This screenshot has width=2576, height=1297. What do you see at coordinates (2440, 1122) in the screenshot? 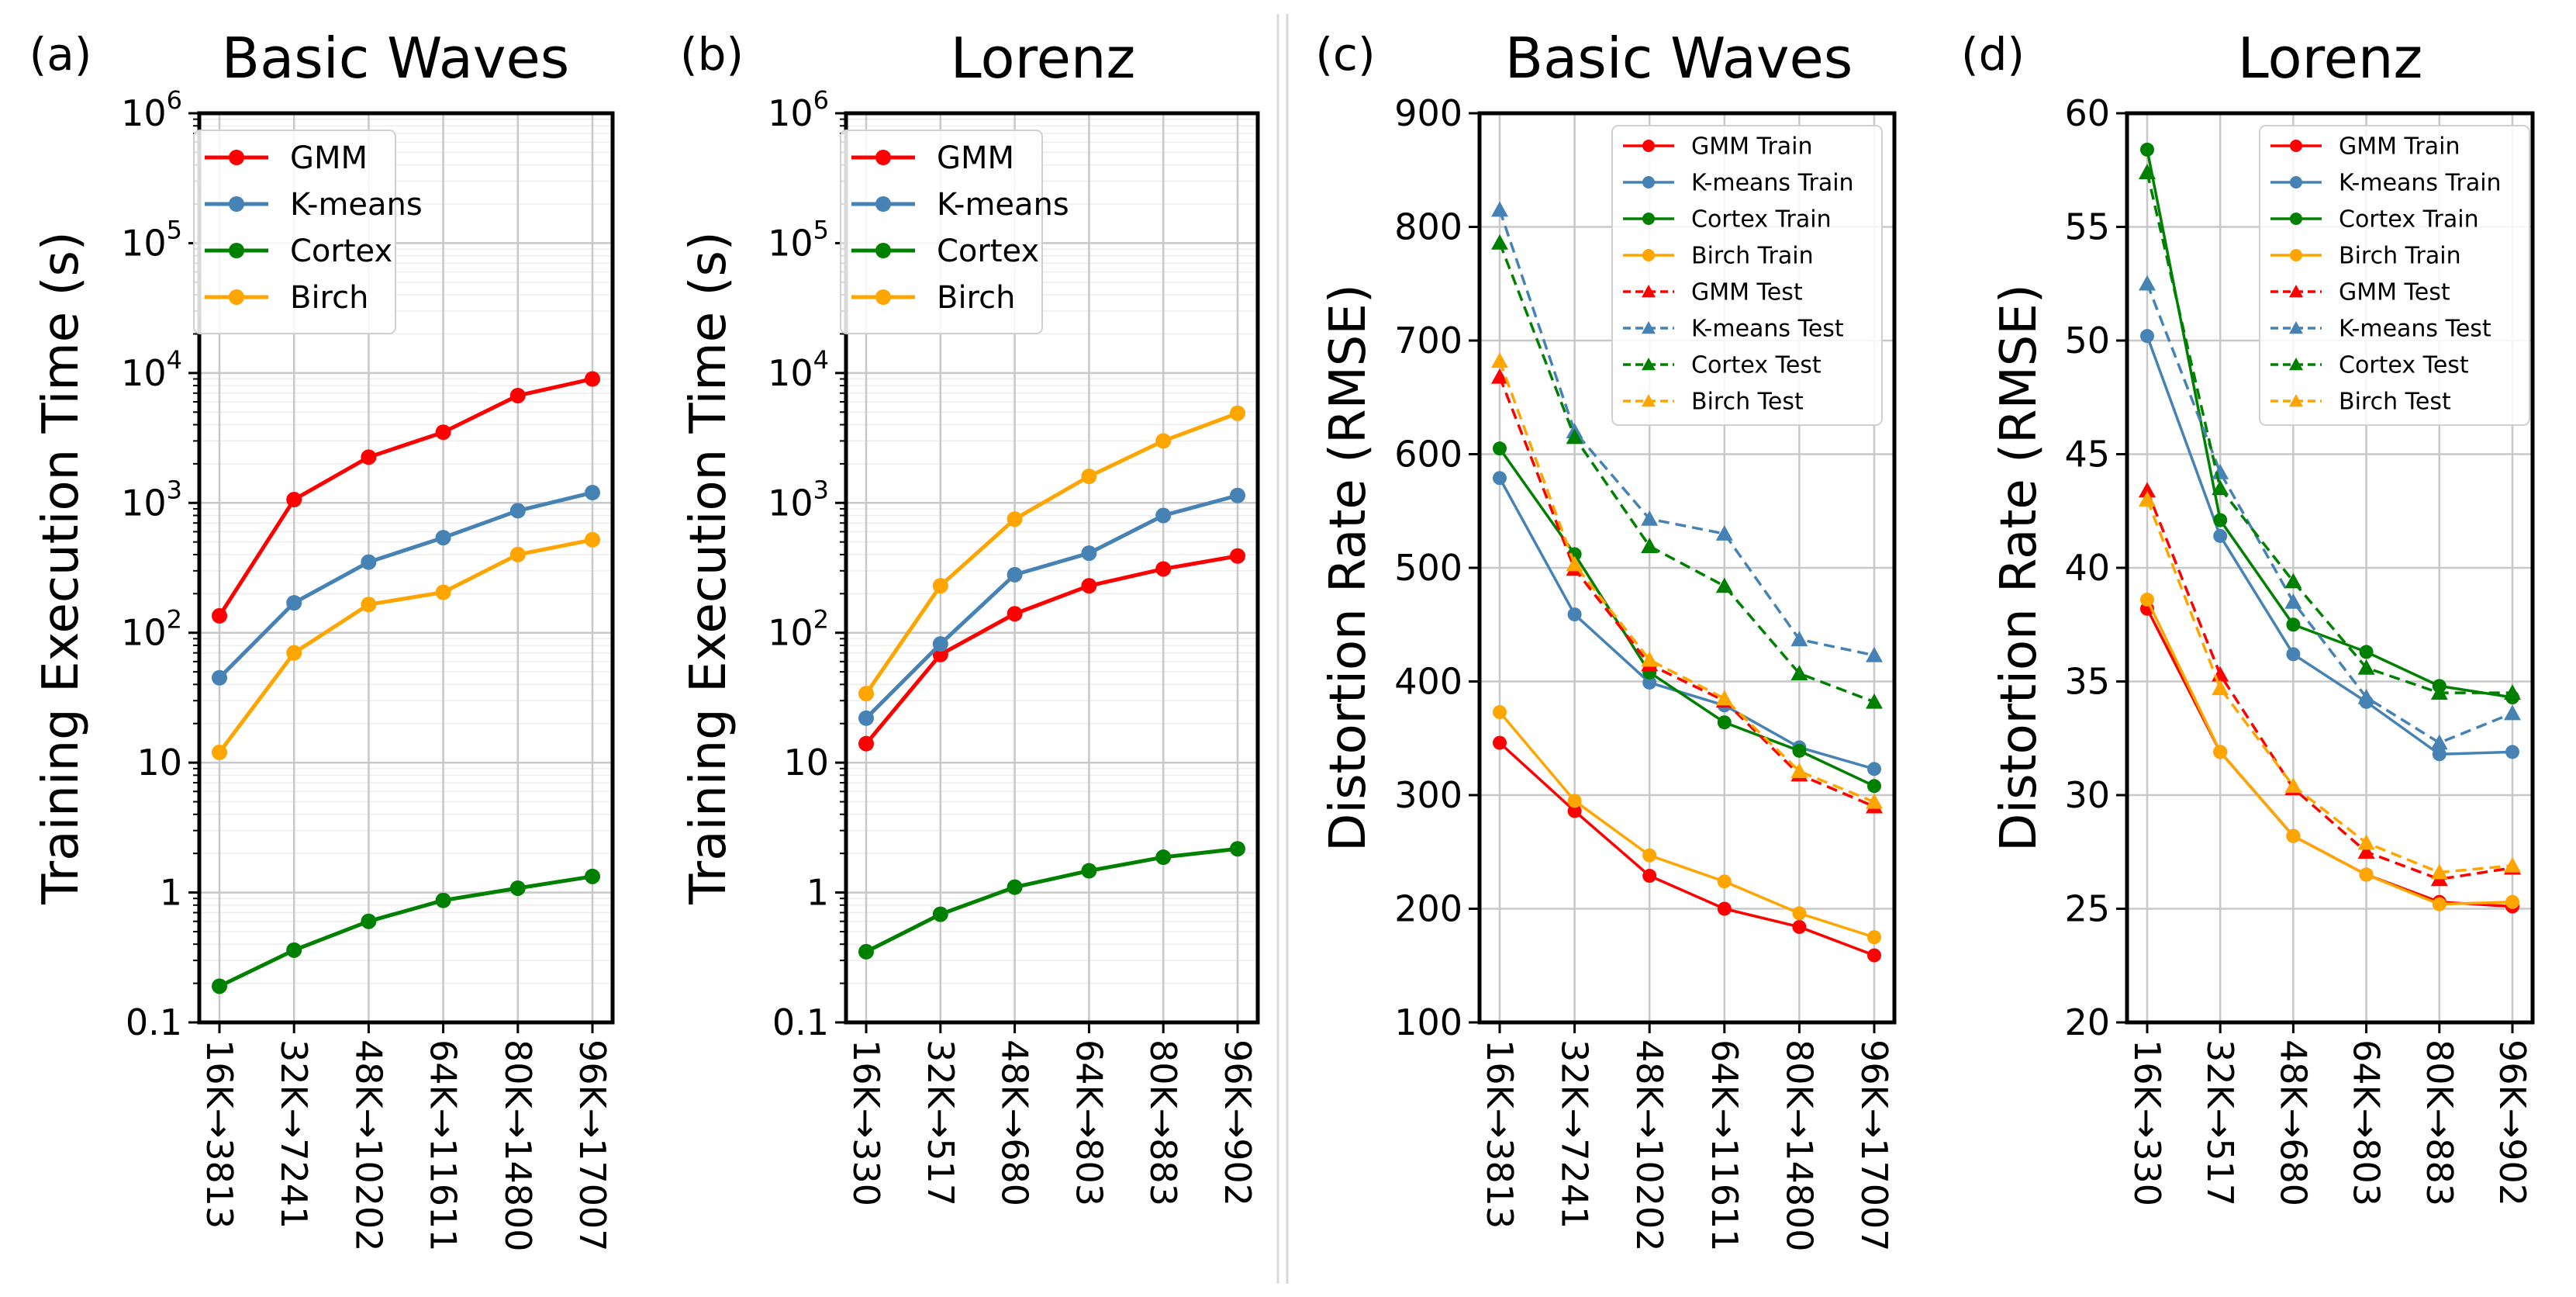
I see `x-tick-label: 80K→883` at bounding box center [2440, 1122].